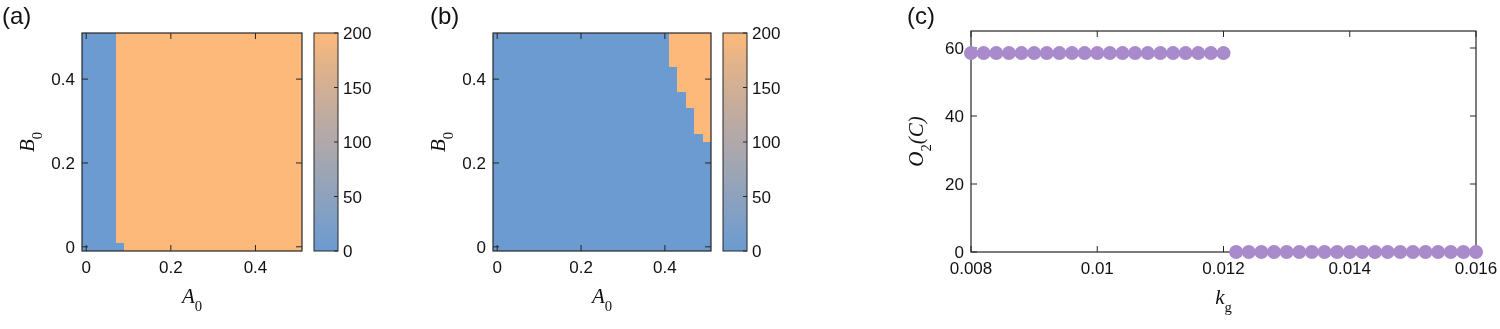  I want to click on y-tick-label: 40, so click(954, 116).